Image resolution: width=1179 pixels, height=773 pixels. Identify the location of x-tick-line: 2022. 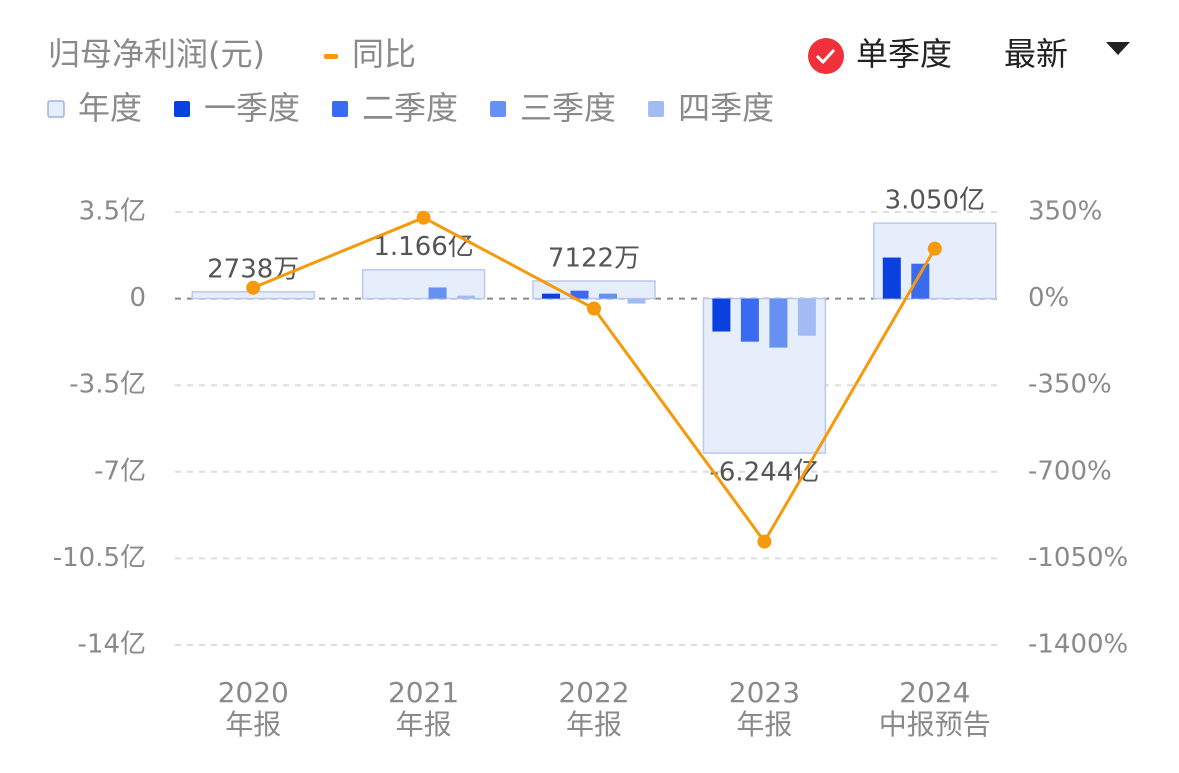
(593, 692).